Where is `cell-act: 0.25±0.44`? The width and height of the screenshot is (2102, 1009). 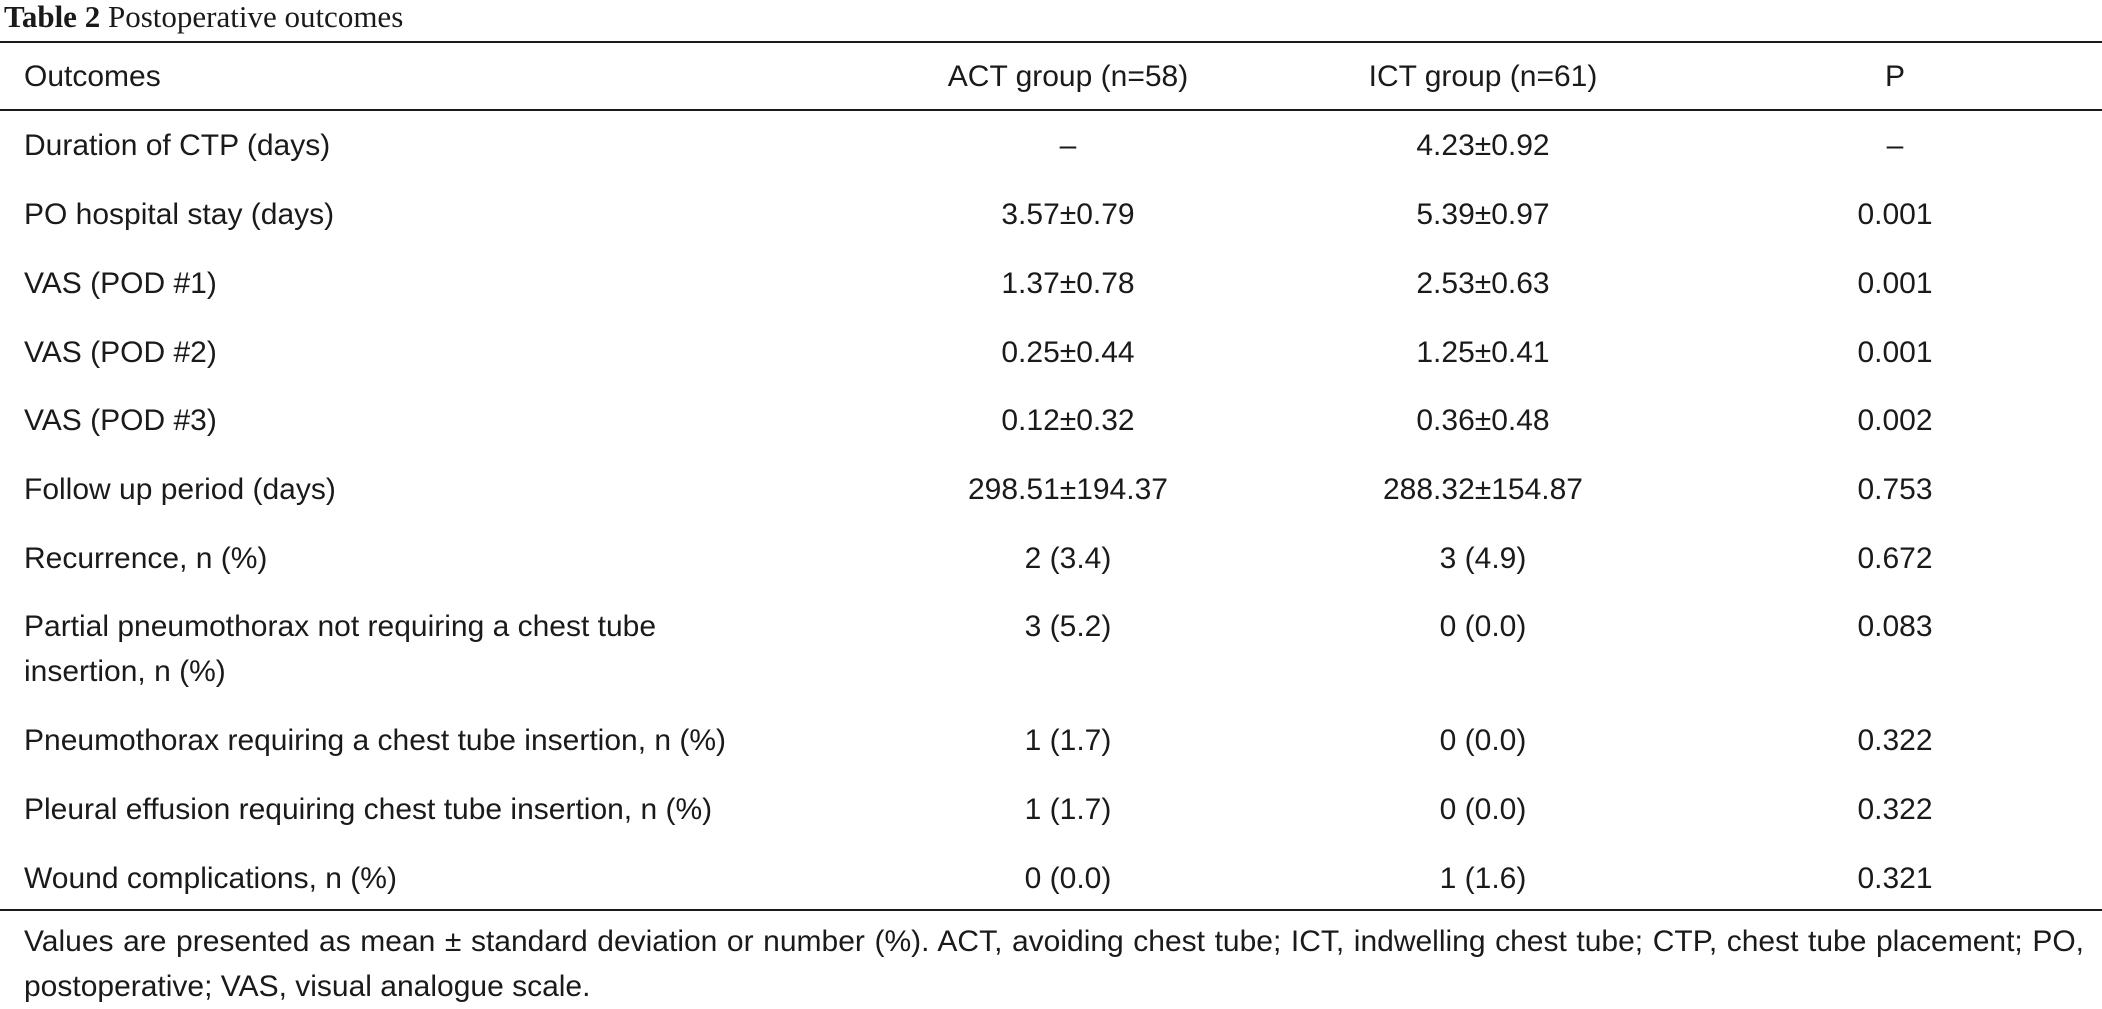
cell-act: 0.25±0.44 is located at coordinates (1068, 352).